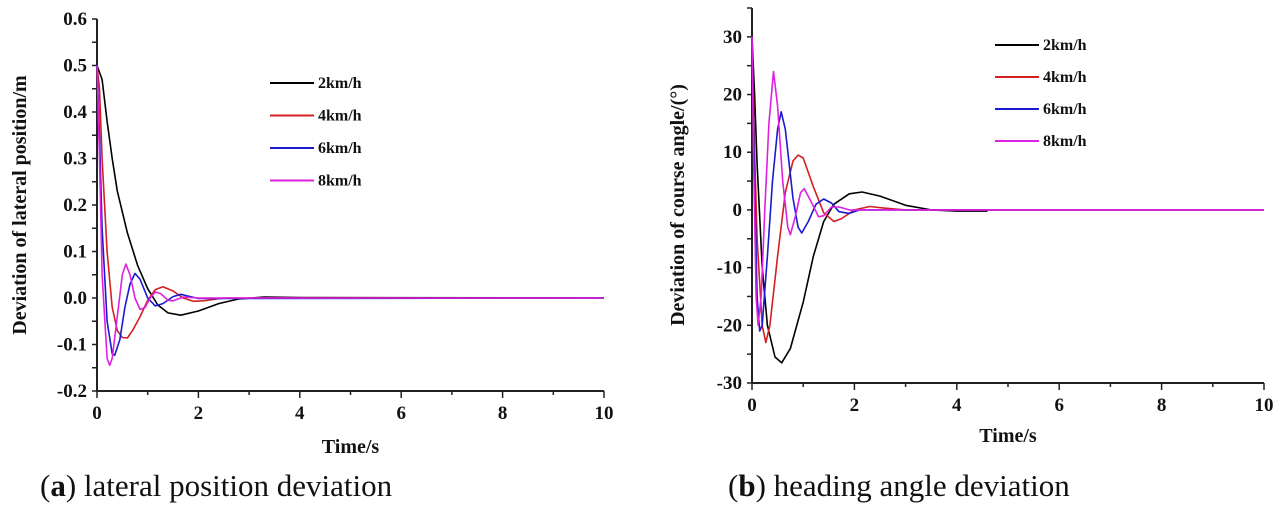 The image size is (1280, 524). I want to click on caption-b: (b) heading angle deviation, so click(899, 485).